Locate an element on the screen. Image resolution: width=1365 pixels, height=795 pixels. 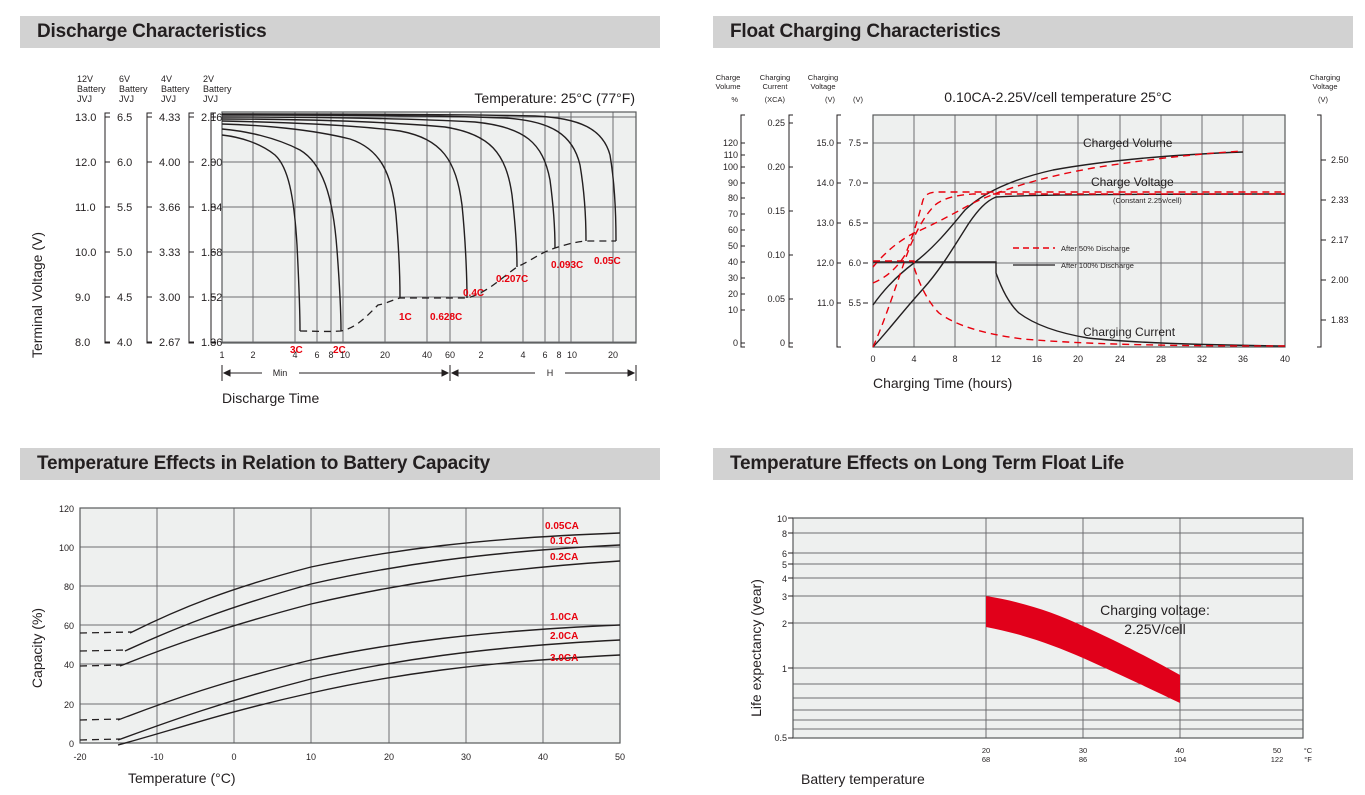
float-vv-t1: 7.0 is located at coordinates (854, 183).